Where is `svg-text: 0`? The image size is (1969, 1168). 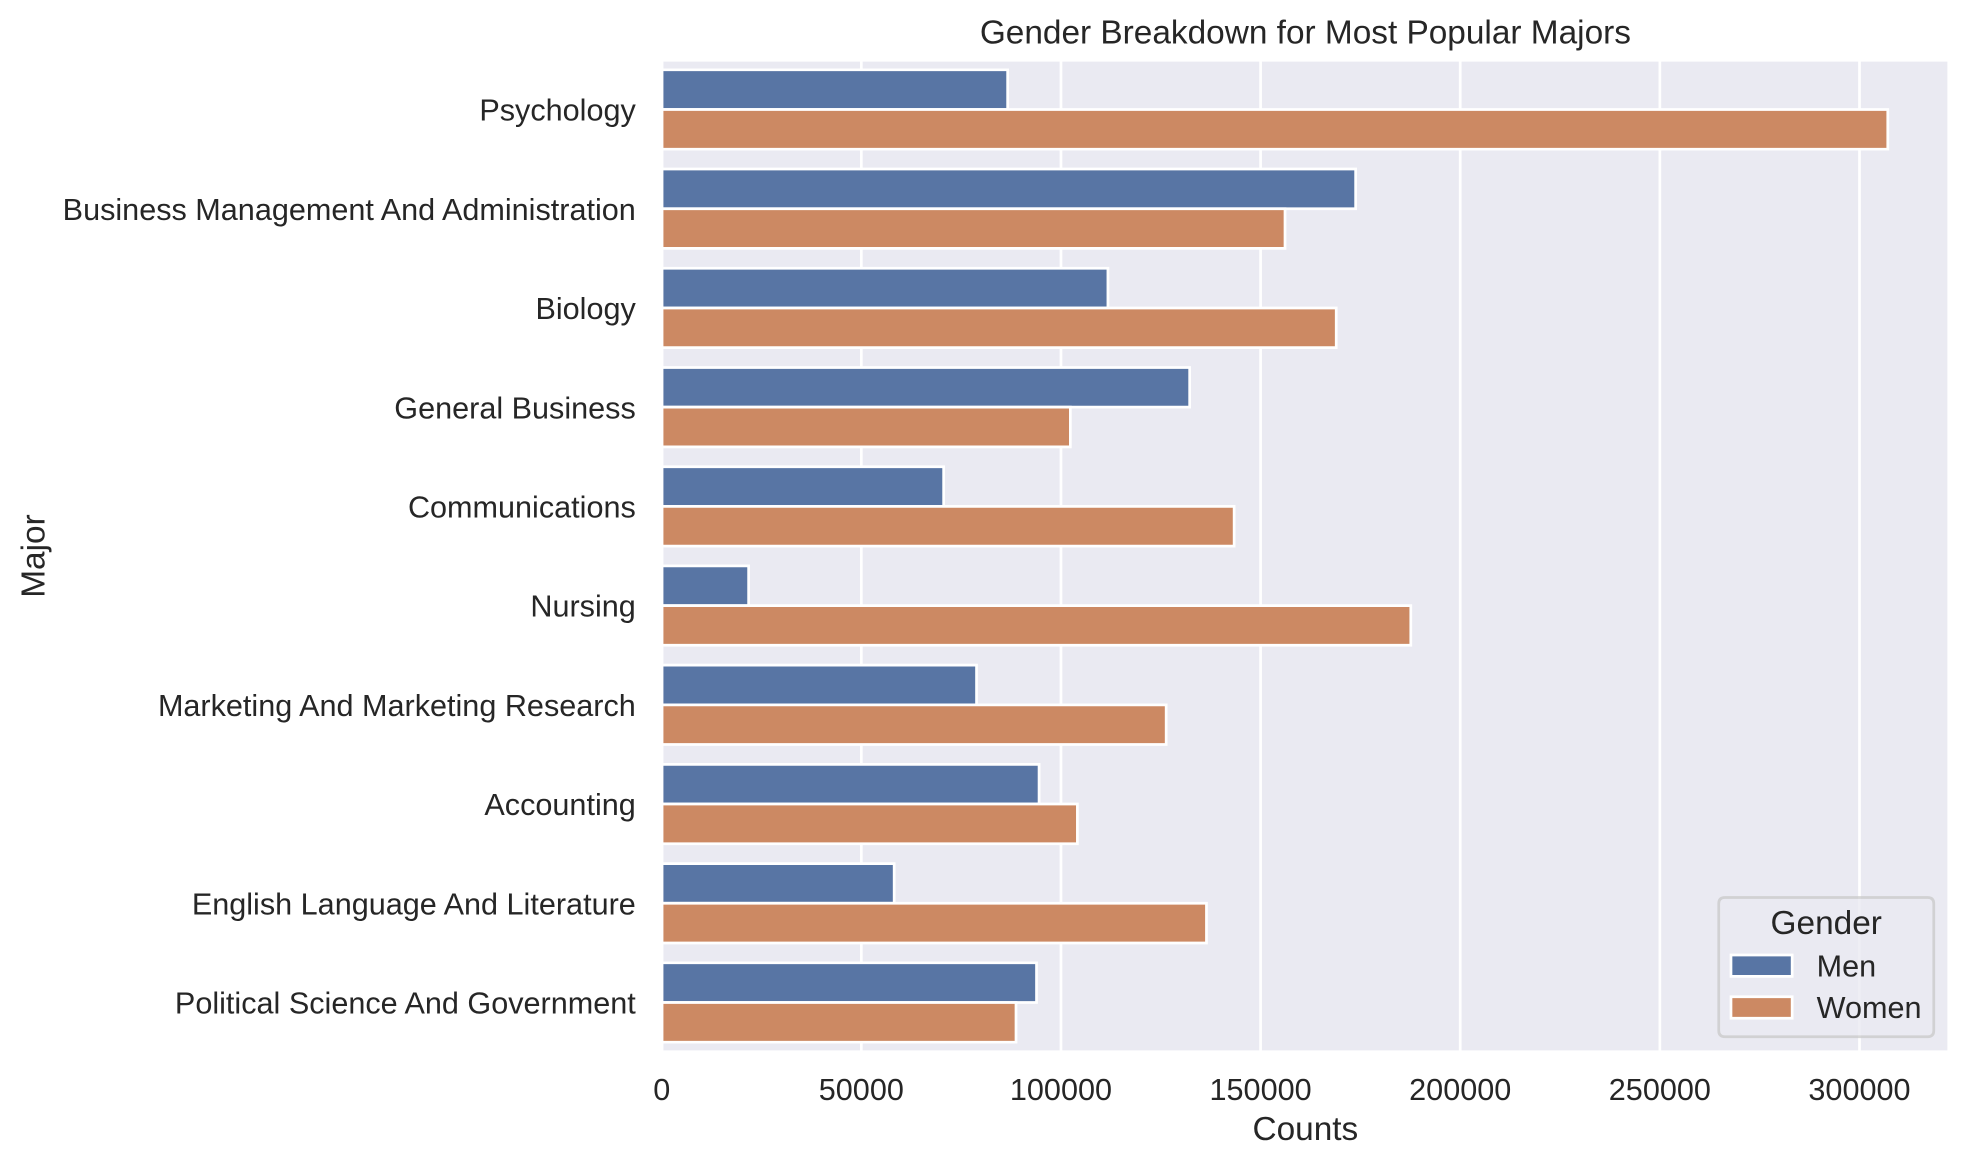 svg-text: 0 is located at coordinates (661, 1090).